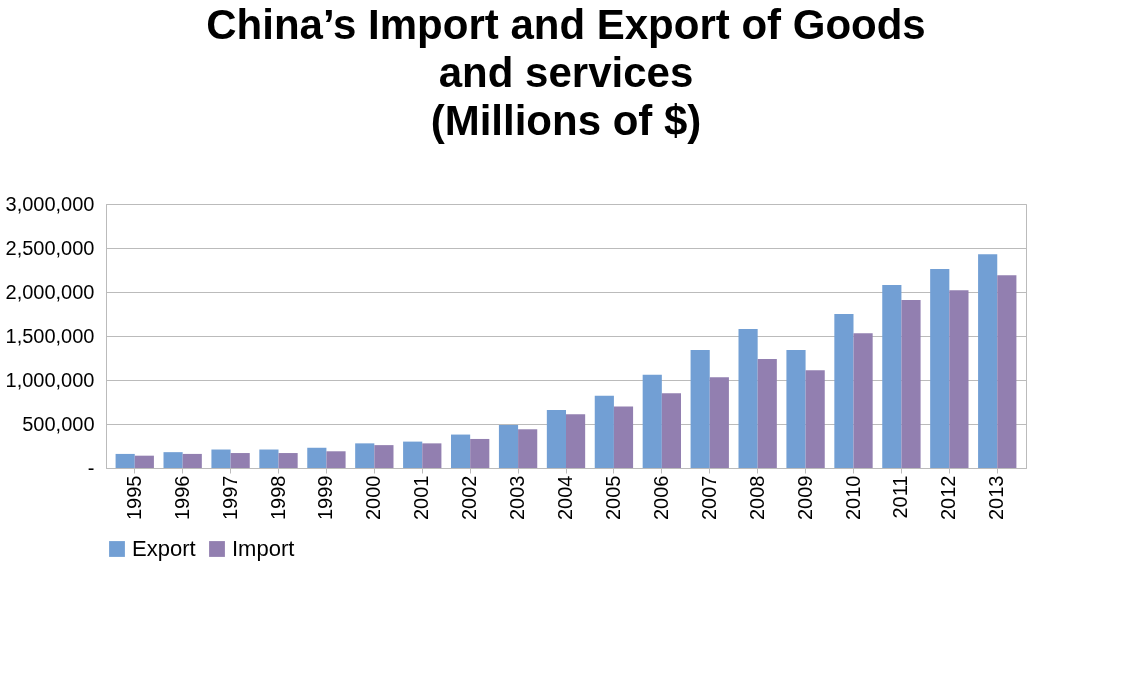  I want to click on x-tick-label: 2009, so click(804, 497).